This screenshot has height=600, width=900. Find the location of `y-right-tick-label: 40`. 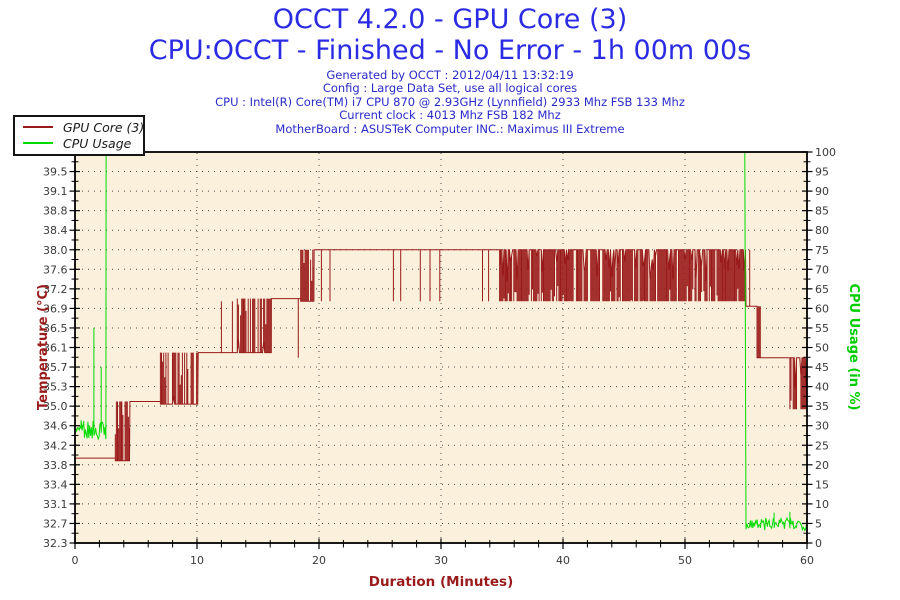

y-right-tick-label: 40 is located at coordinates (822, 387).